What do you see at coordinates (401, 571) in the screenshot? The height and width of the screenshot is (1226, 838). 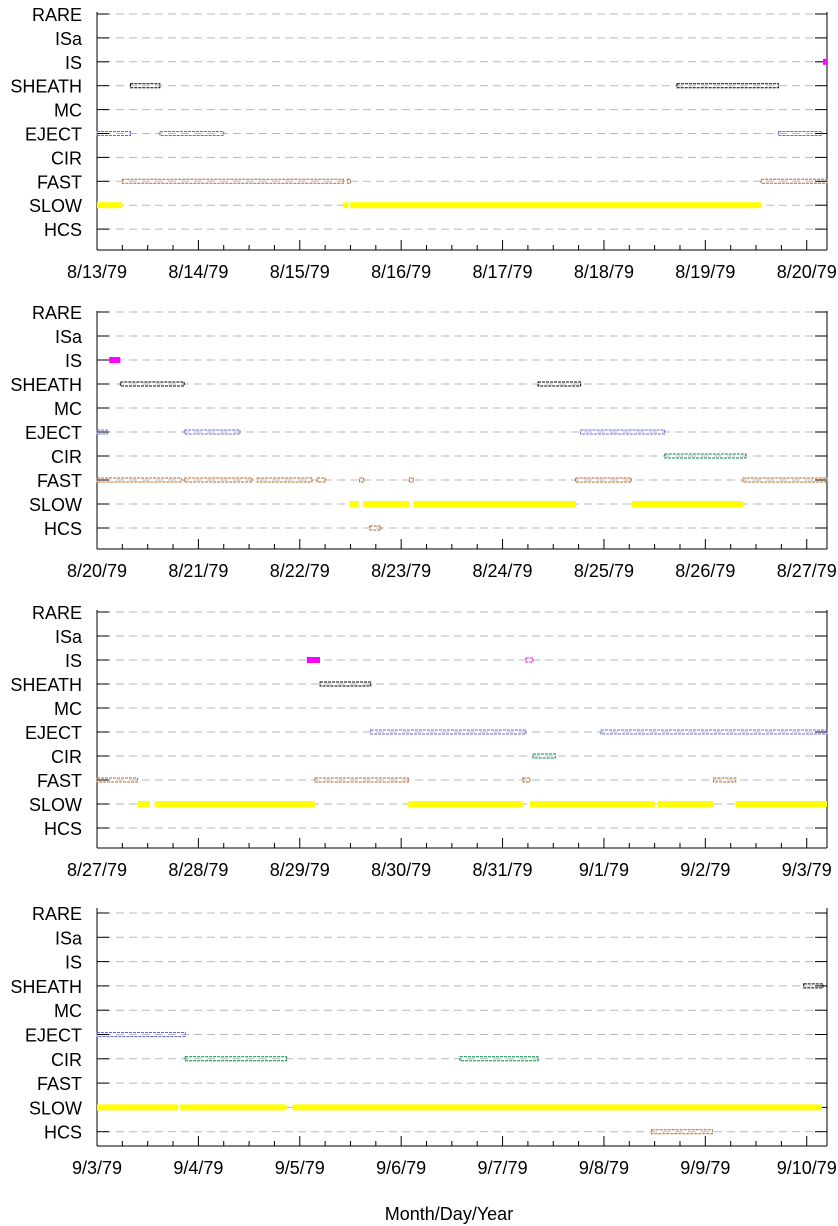 I see `date-label: 8/23/79` at bounding box center [401, 571].